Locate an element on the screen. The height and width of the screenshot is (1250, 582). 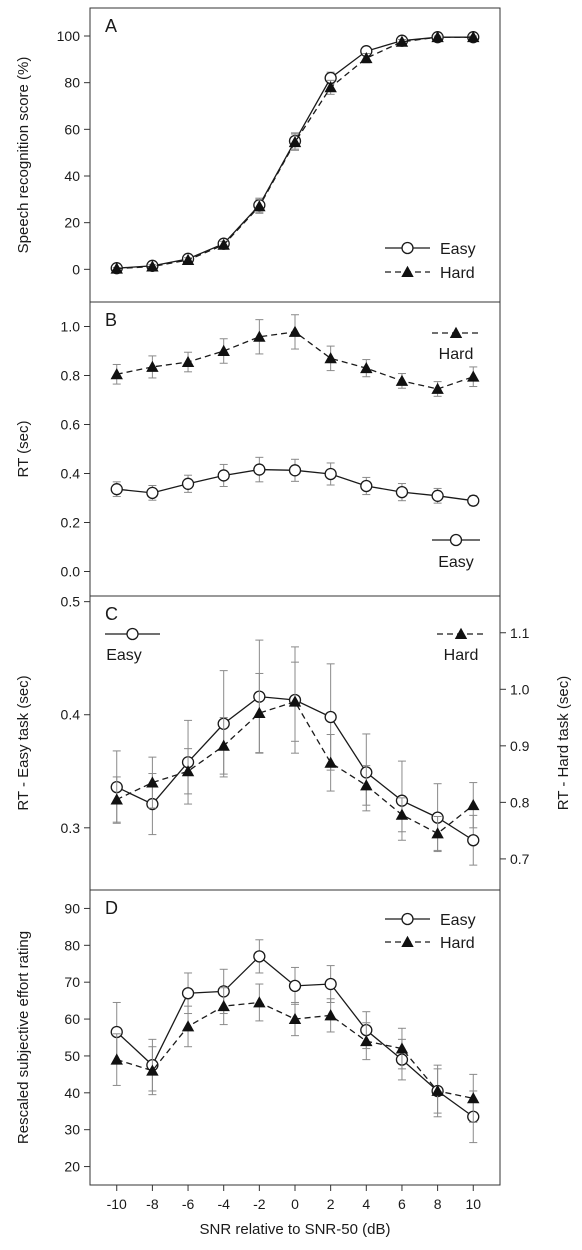
x-tick-label: -2 is located at coordinates (259, 1204).